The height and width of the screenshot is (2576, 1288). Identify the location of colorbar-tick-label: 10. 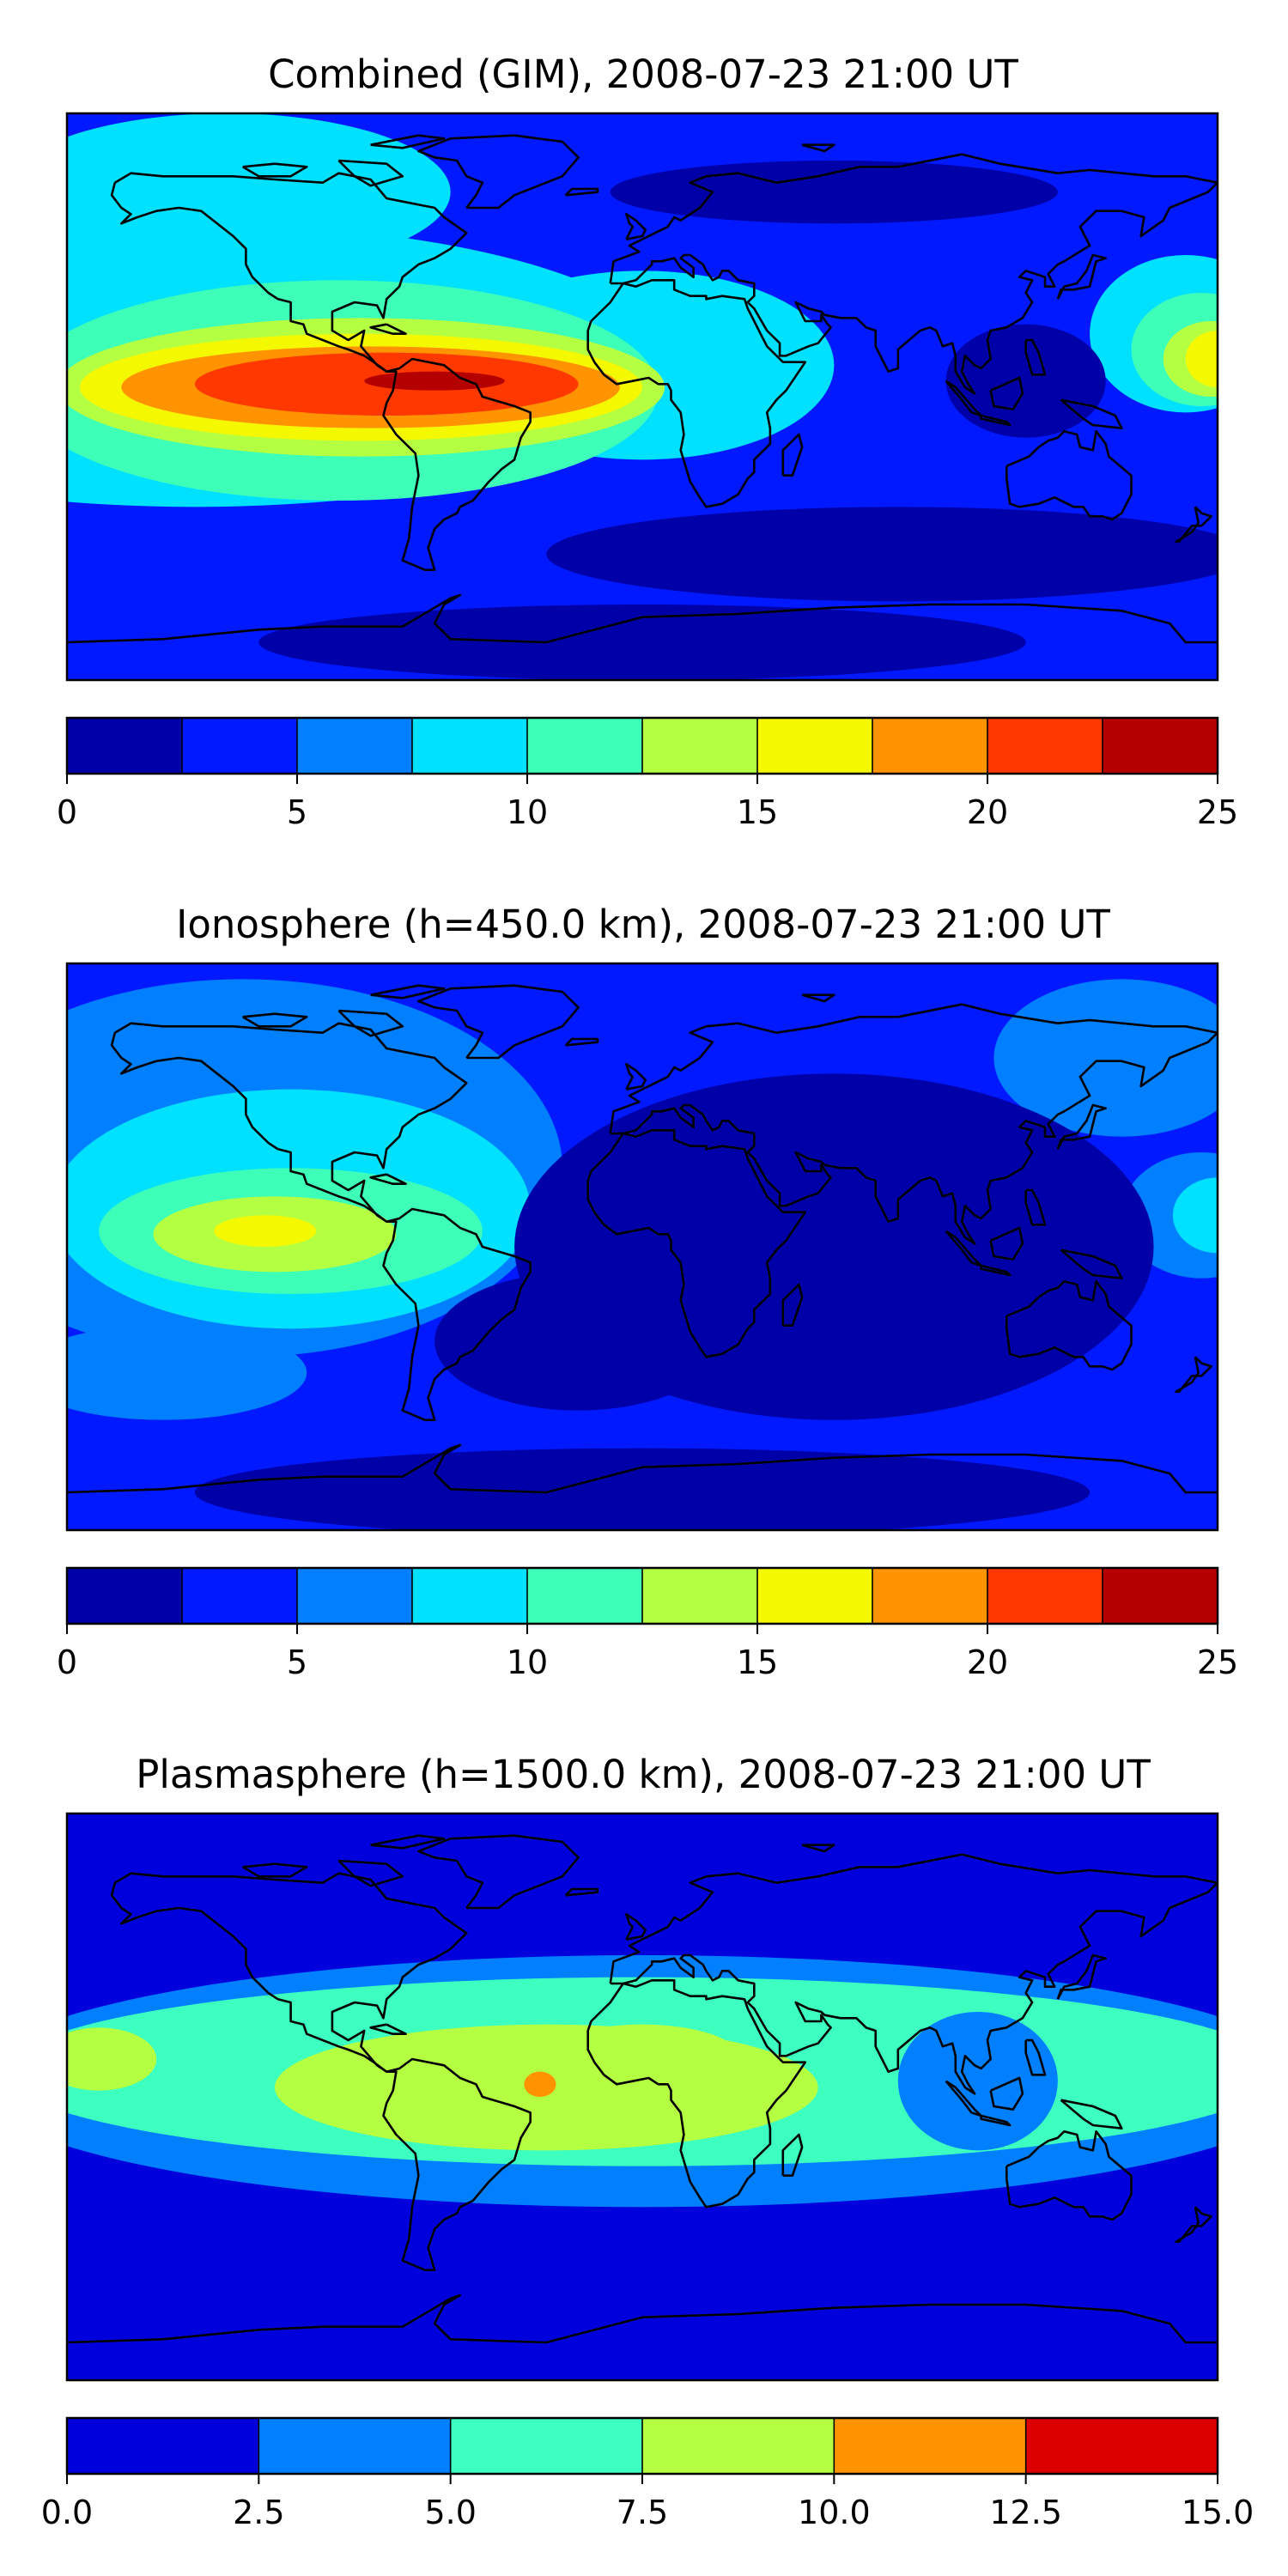
(527, 1662).